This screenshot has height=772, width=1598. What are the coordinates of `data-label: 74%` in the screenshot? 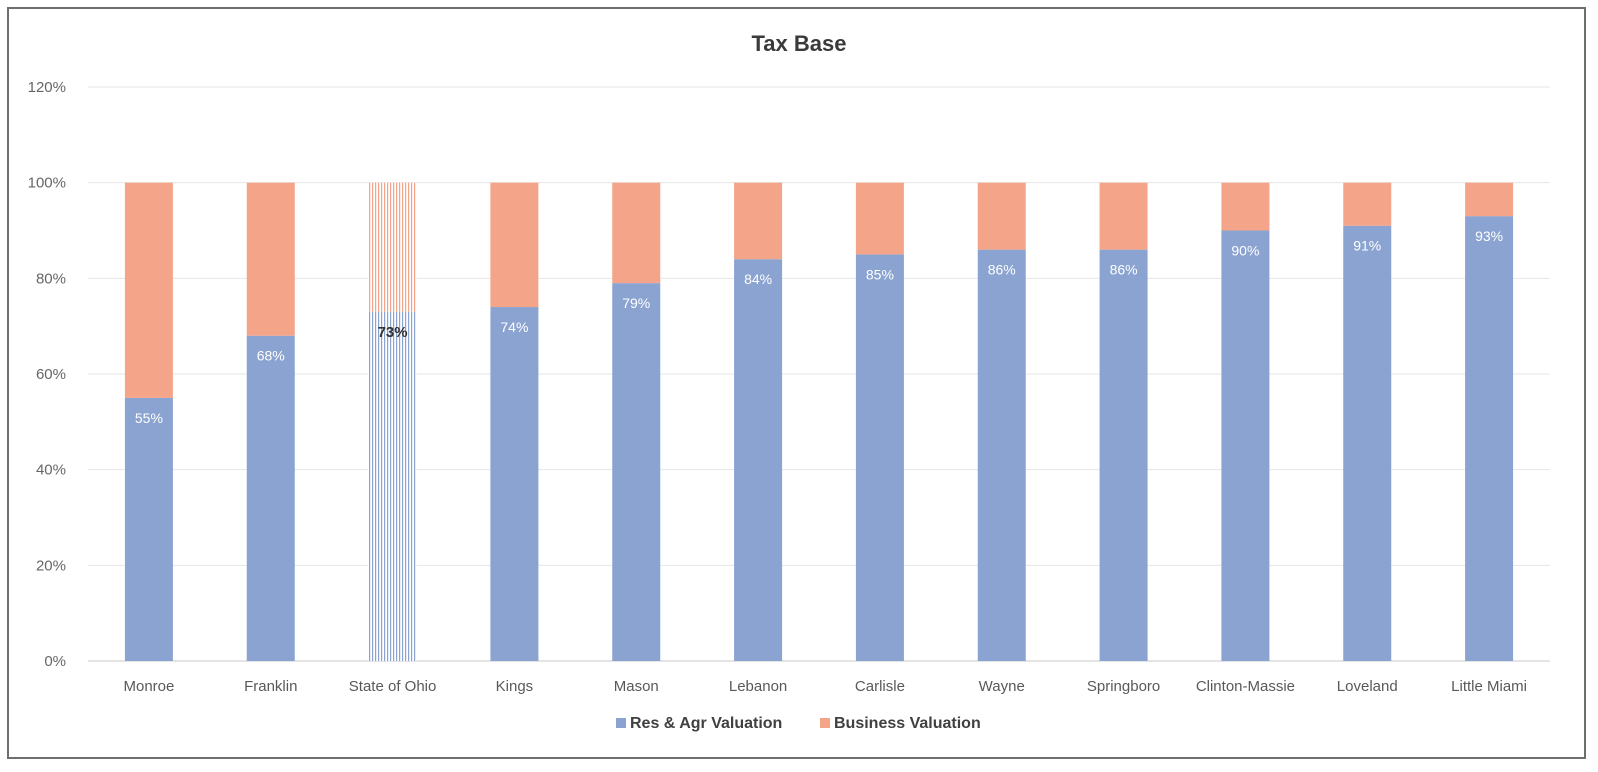 It's located at (514, 327).